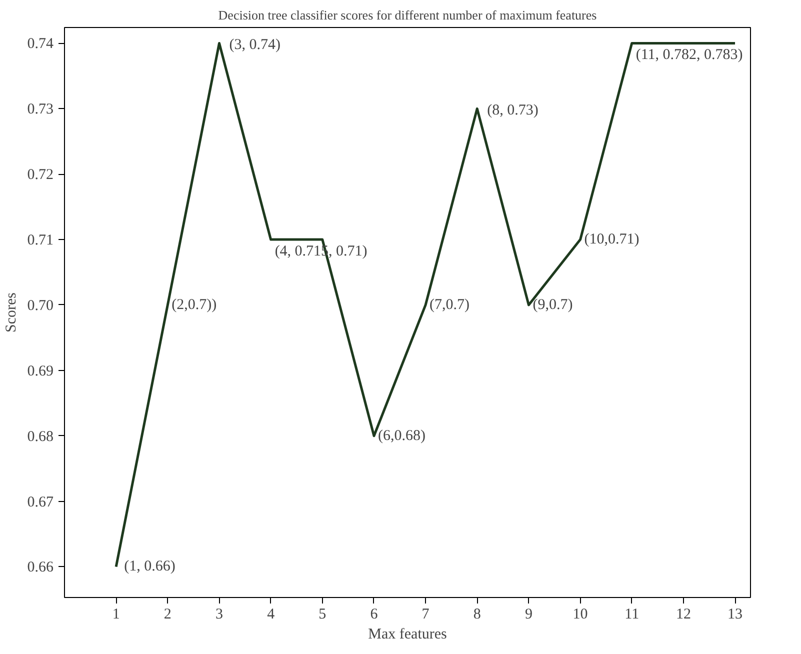  Describe the element at coordinates (40, 110) in the screenshot. I see `y-tick-label: 0.73` at that location.